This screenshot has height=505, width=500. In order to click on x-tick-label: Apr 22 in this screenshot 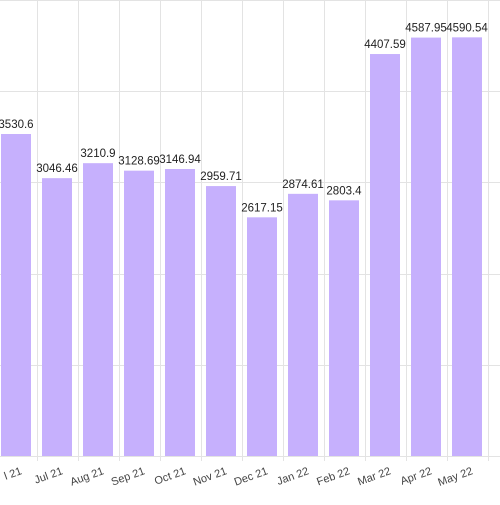, I will do `click(416, 476)`.